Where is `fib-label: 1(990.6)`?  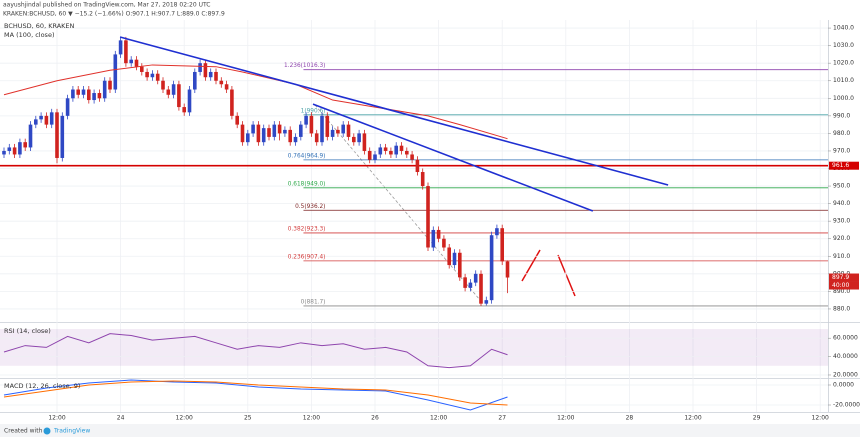
fib-label: 1(990.6) is located at coordinates (313, 111).